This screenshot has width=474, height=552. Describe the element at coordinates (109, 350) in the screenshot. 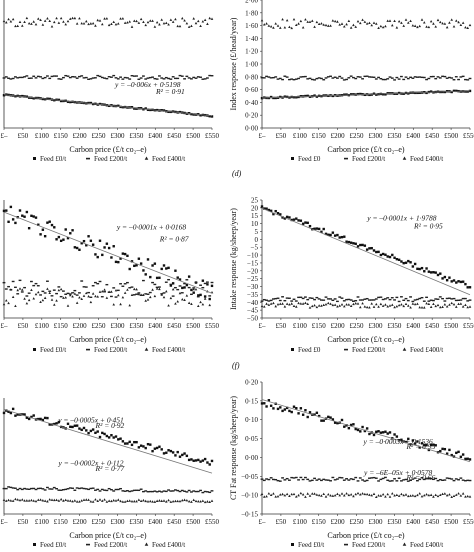

I see `legend: Feed £0/t Feed £200/t Feed £400/t` at that location.